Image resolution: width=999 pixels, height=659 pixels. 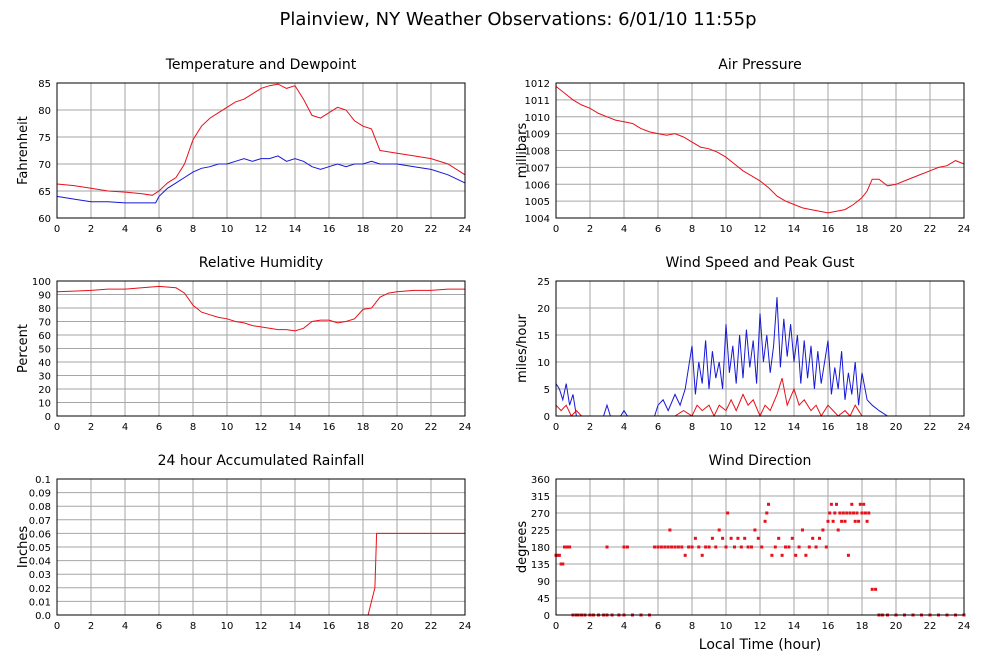 I want to click on y-tick-label: 85, so click(x=44, y=84).